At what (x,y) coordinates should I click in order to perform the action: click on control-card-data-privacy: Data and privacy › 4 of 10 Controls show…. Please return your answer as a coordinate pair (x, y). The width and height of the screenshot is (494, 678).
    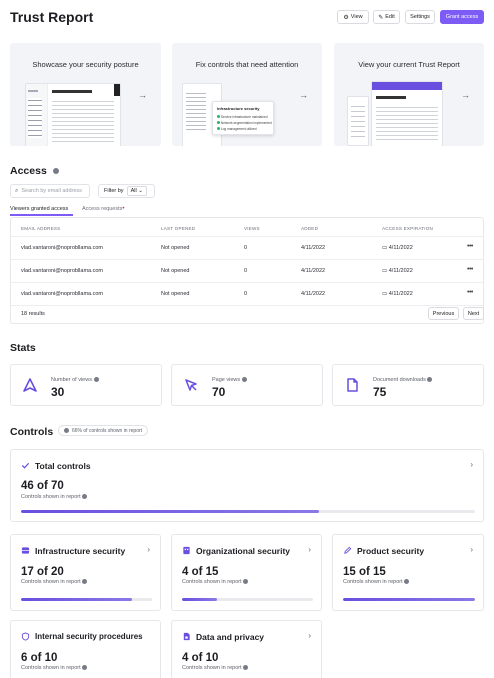
    Looking at the image, I should click on (246, 649).